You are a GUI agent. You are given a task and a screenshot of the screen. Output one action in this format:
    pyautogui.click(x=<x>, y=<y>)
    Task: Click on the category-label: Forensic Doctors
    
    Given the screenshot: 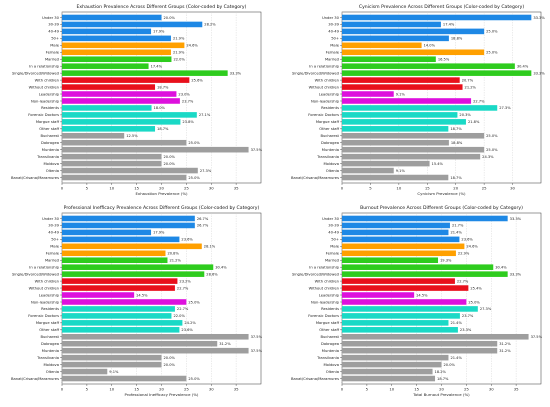 What is the action you would take?
    pyautogui.click(x=323, y=115)
    